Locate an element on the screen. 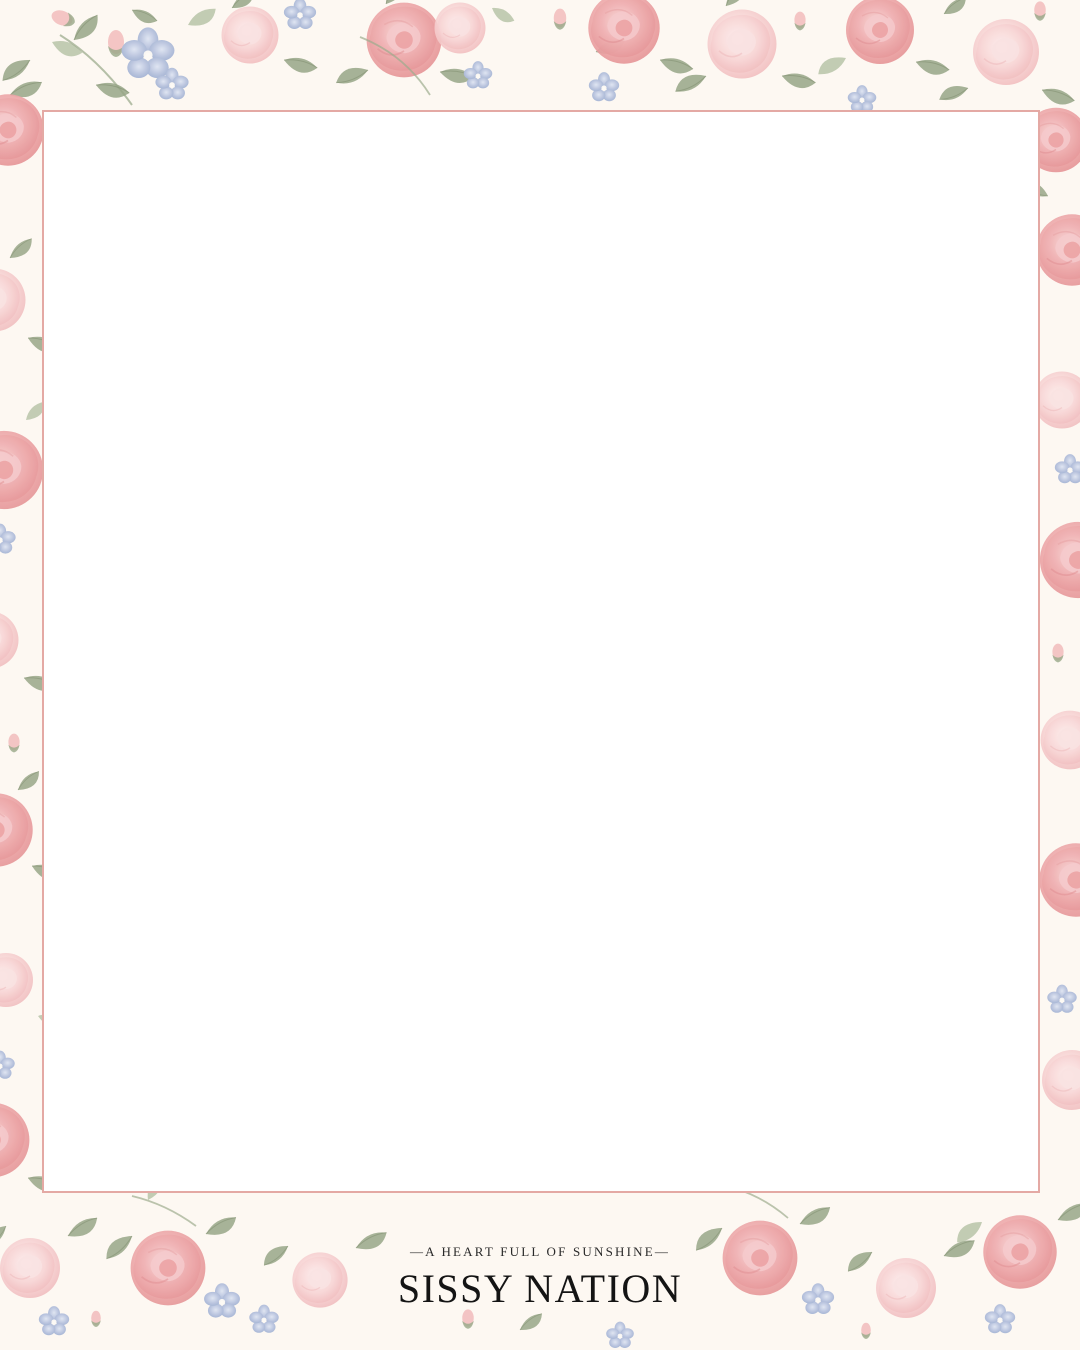 This screenshot has width=1080, height=1350. logo-name: SISSY NATION is located at coordinates (540, 1288).